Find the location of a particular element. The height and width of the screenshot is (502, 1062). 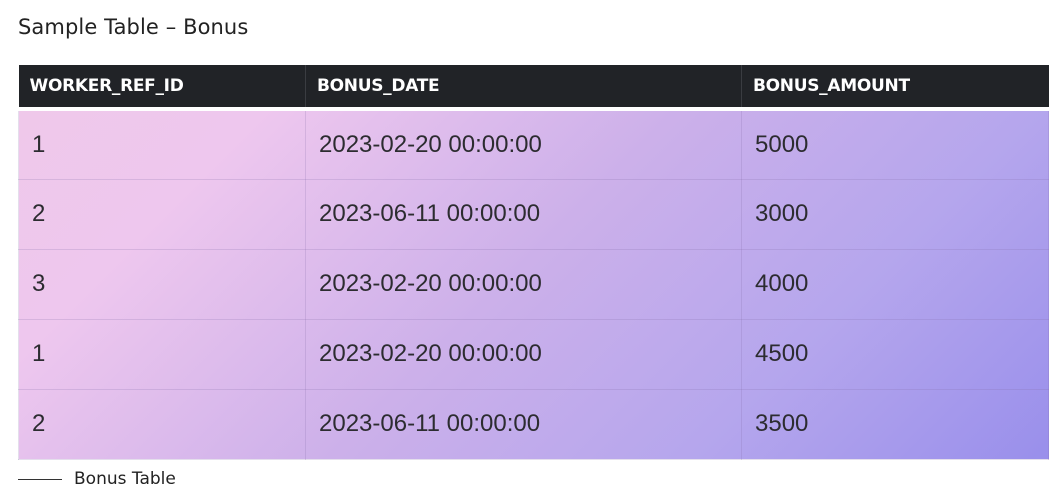

table-row: 1 2023-02-20 00:00:00 5000 is located at coordinates (533, 143).